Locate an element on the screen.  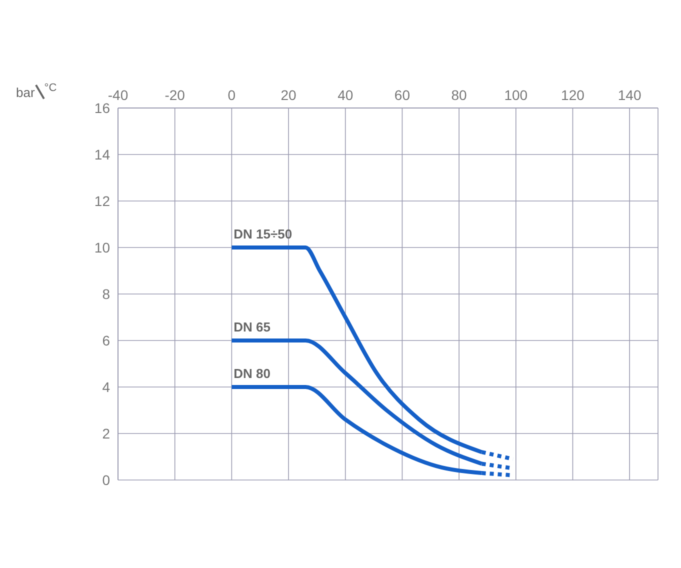
y-tick-label: 10 is located at coordinates (102, 247).